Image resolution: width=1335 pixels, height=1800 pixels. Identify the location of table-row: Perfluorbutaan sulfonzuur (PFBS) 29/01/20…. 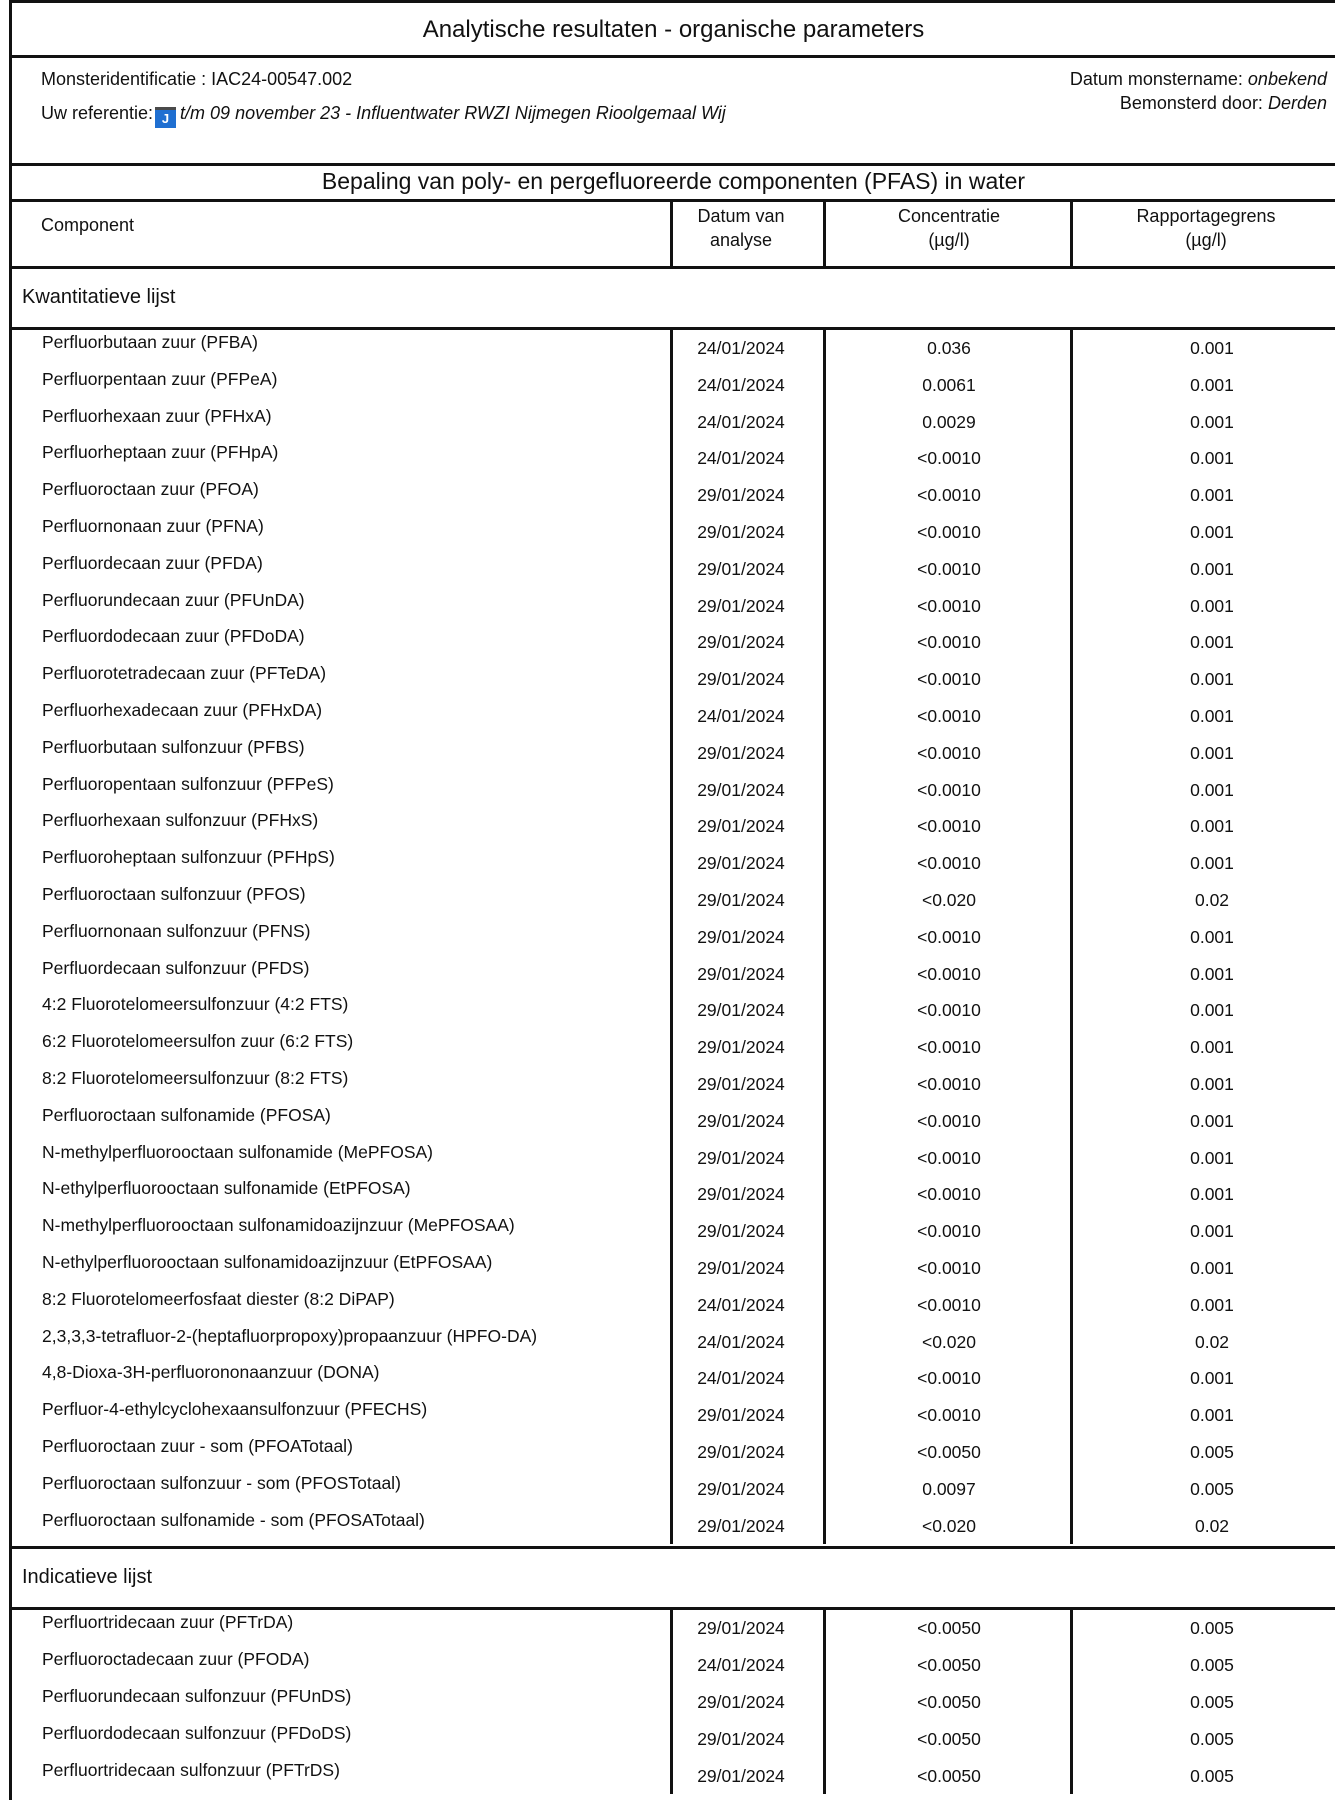
(673, 753).